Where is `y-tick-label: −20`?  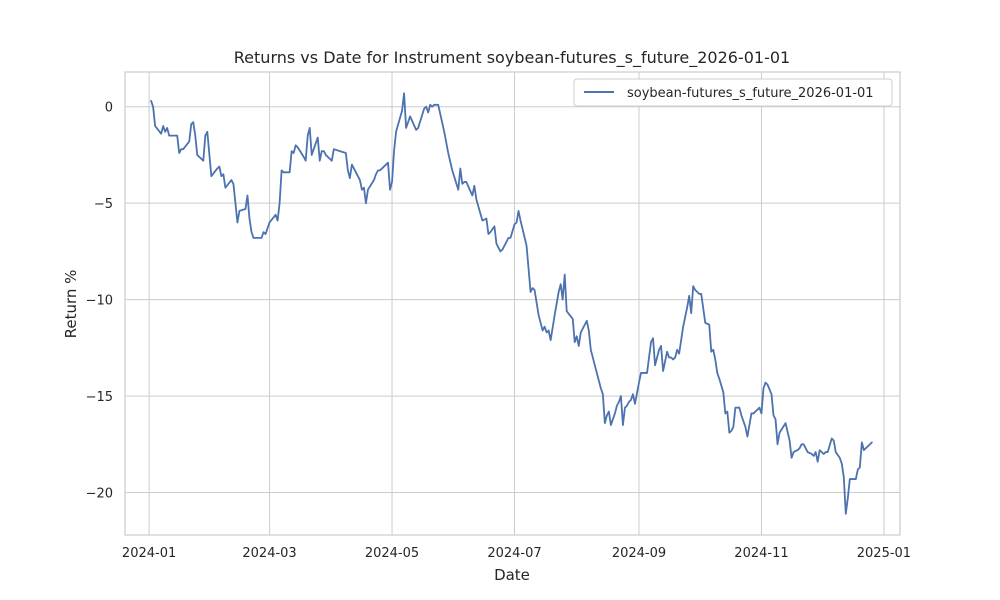
y-tick-label: −20 is located at coordinates (99, 494).